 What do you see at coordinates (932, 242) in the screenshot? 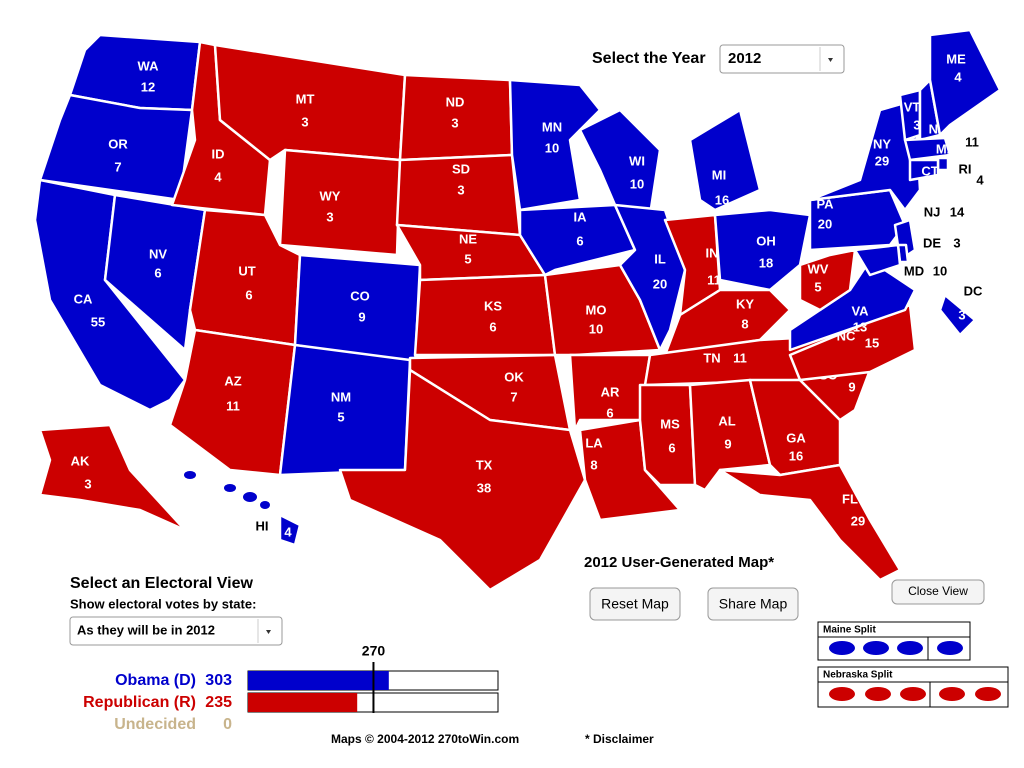
I see `state-abbr: DE` at bounding box center [932, 242].